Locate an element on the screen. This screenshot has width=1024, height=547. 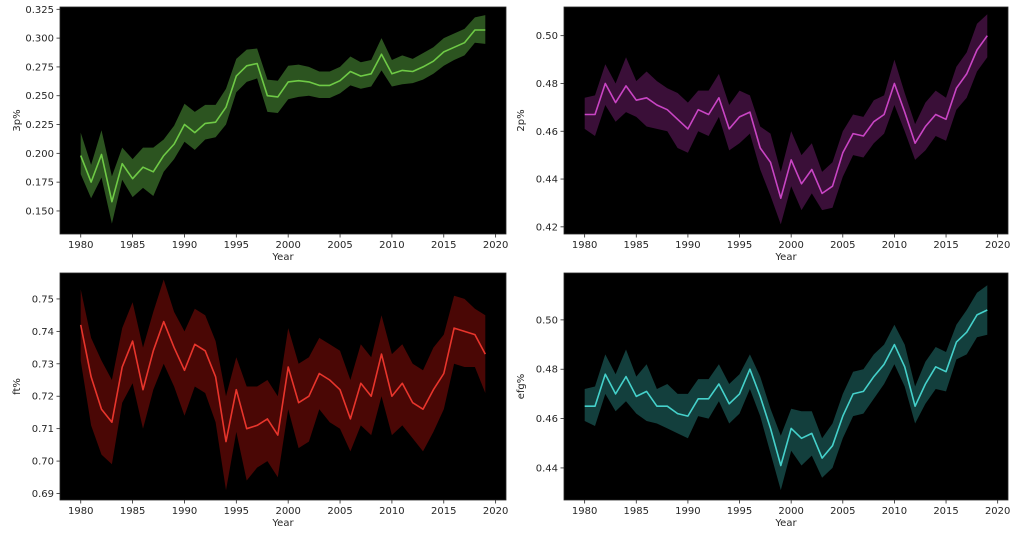
y-axis-label: efg% is located at coordinates (521, 387).